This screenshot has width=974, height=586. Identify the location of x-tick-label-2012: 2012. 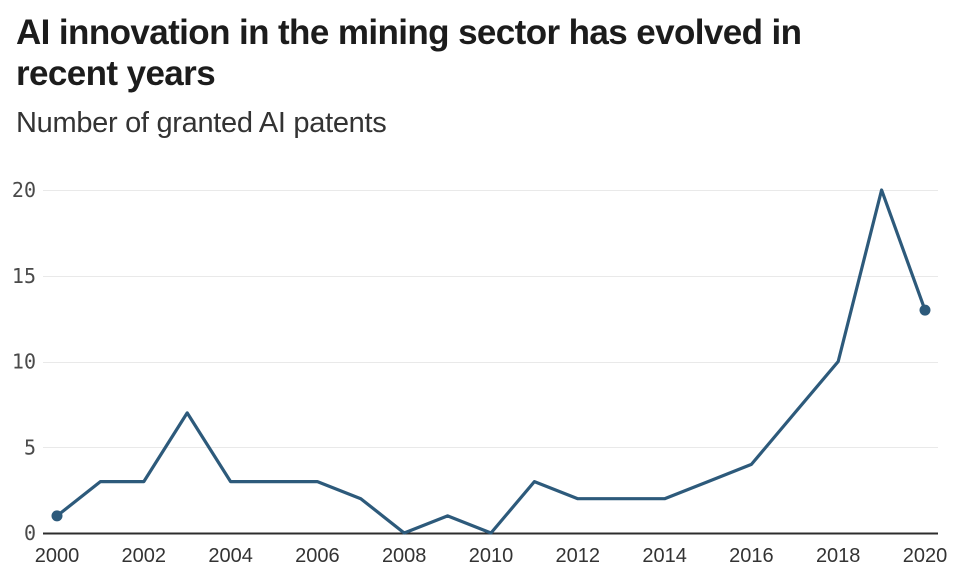
(578, 556).